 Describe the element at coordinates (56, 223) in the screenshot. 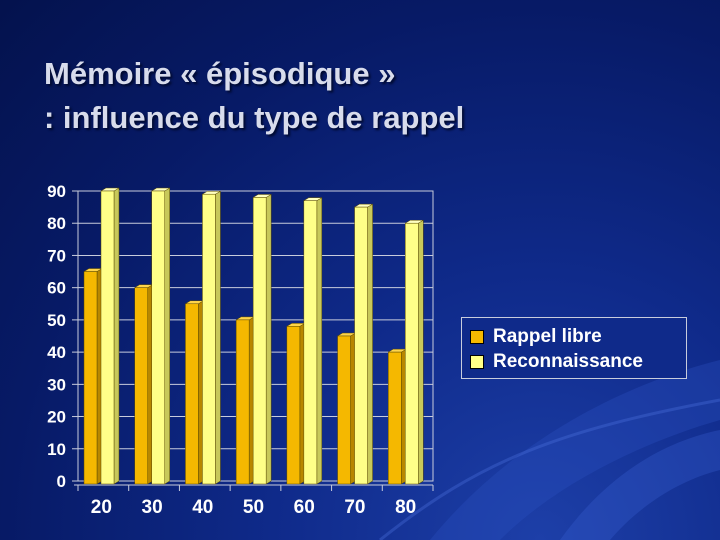

I see `y-tick-label: 80` at that location.